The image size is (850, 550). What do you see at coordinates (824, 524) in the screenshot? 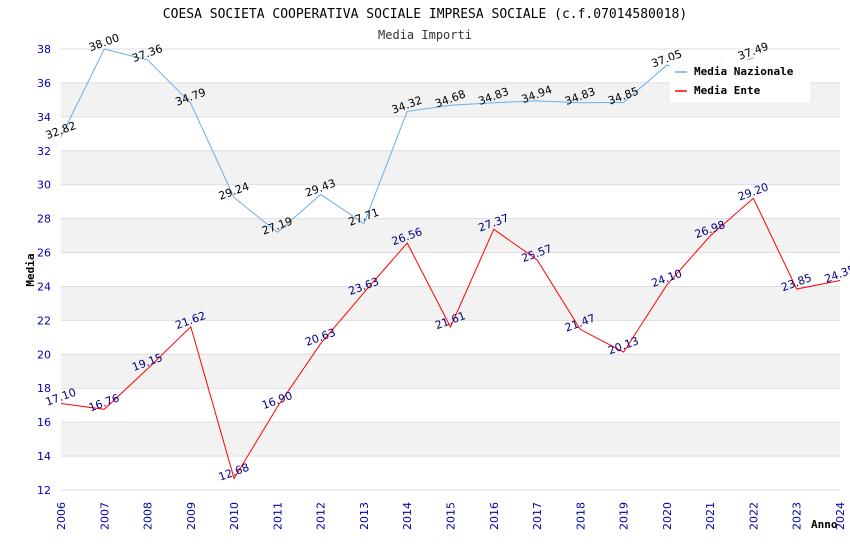
I see `x-axis-title: Anno` at bounding box center [824, 524].